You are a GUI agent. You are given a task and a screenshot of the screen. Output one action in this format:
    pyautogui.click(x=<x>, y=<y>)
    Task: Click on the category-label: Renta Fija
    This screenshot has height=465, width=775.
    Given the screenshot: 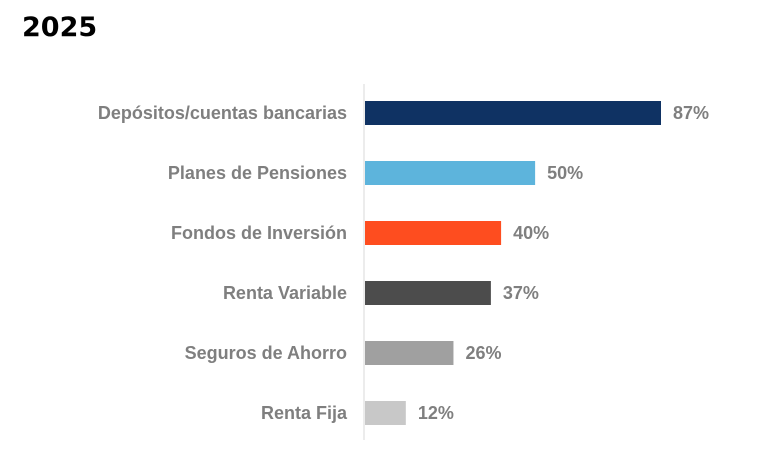 What is the action you would take?
    pyautogui.click(x=304, y=413)
    